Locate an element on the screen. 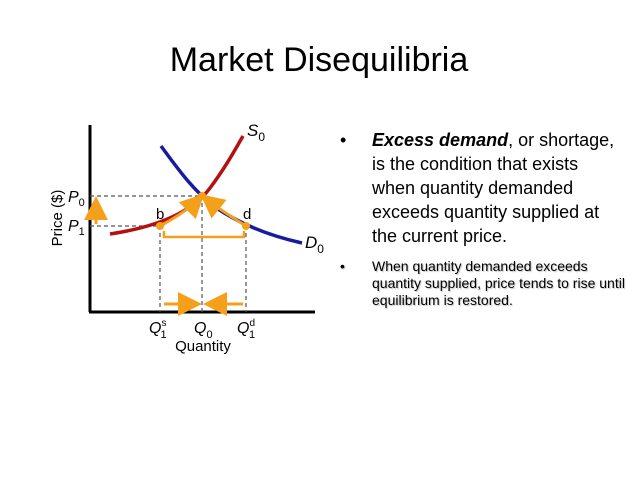 The width and height of the screenshot is (638, 478). price-p1-label: P1 is located at coordinates (76, 228).